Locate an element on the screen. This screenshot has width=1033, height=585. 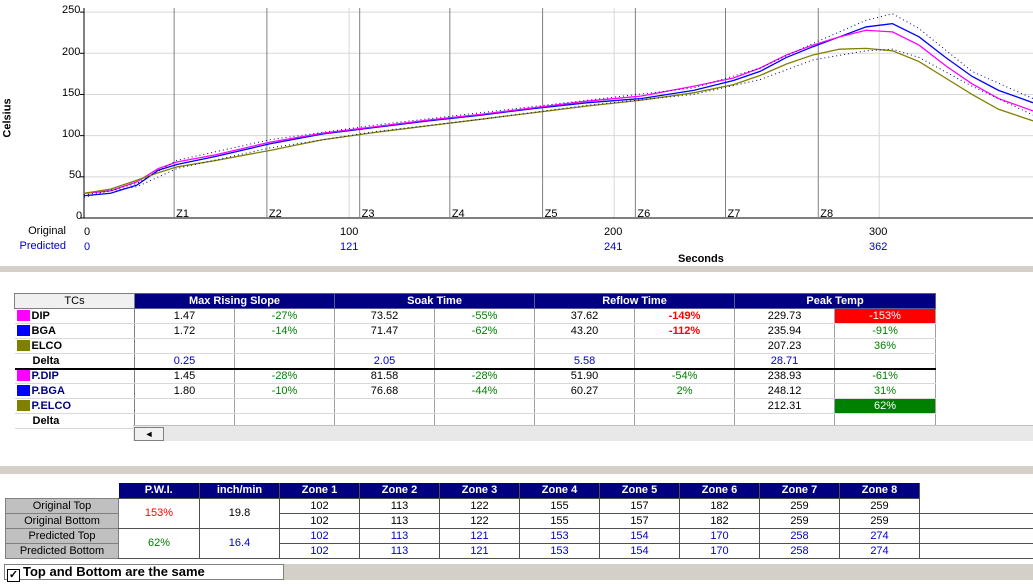
predicted-pwi: 62% is located at coordinates (159, 543).